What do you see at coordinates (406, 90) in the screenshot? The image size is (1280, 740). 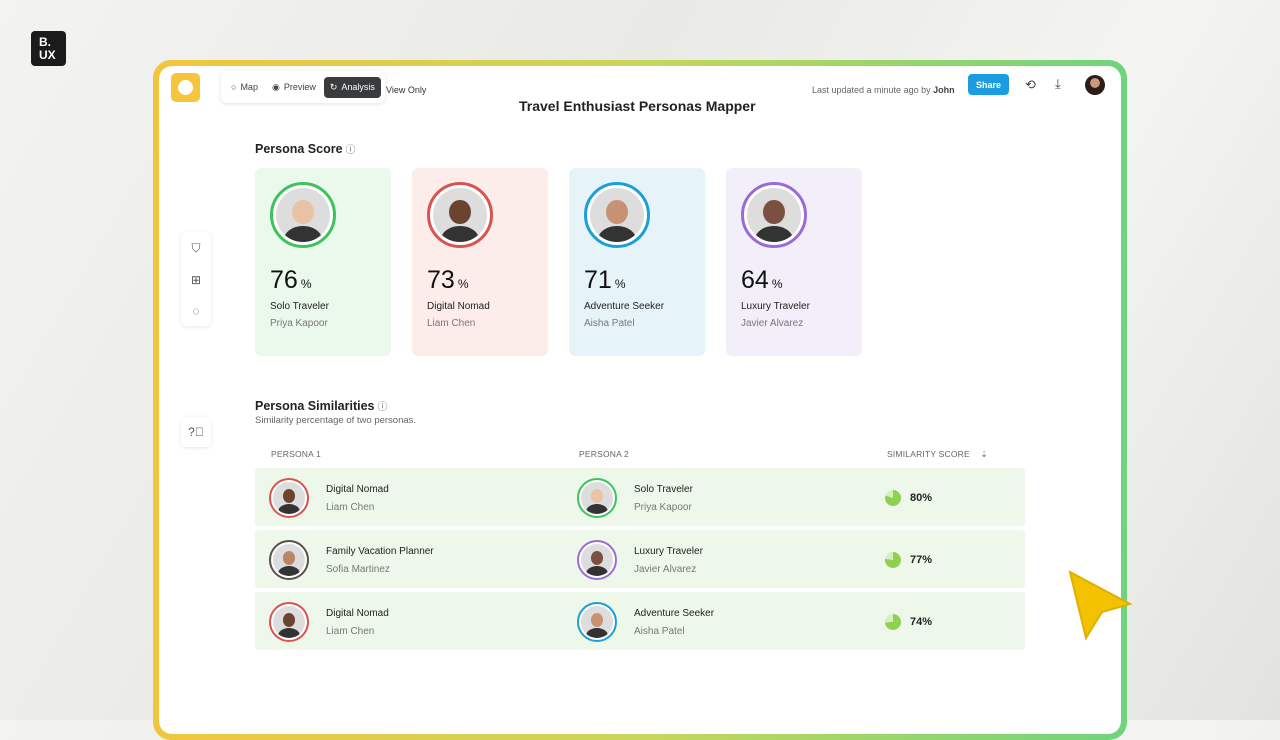 I see `view-only-label: View Only` at bounding box center [406, 90].